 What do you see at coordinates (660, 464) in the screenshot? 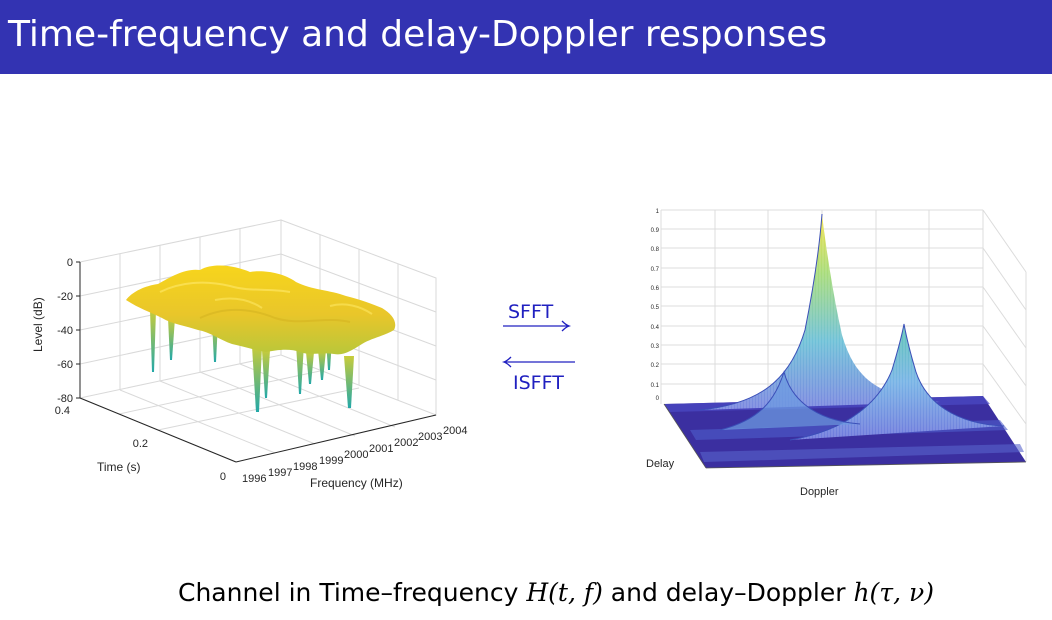
I see `right-y-label: Delay` at bounding box center [660, 464].